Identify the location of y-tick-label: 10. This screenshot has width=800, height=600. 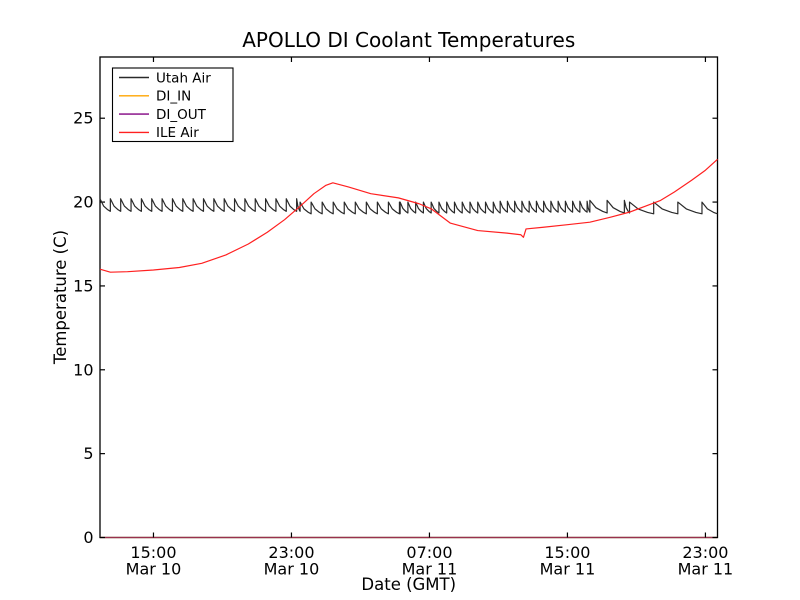
(83, 369).